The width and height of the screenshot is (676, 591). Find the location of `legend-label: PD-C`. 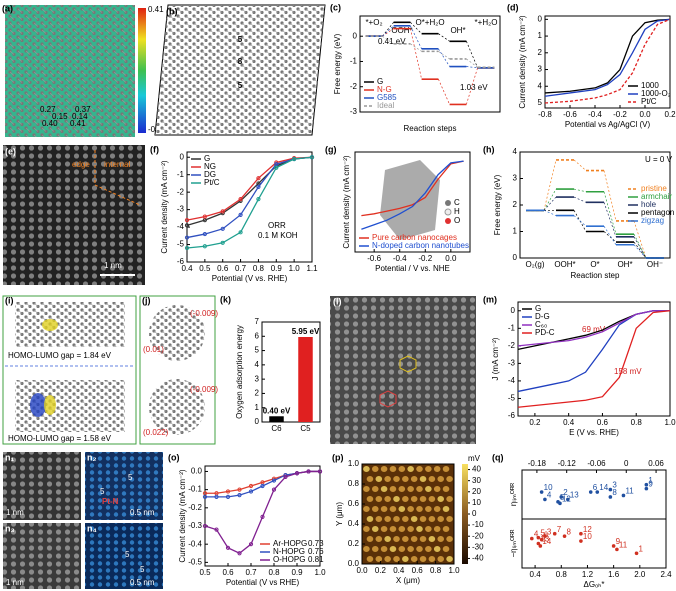

legend-label: PD-C is located at coordinates (545, 332).